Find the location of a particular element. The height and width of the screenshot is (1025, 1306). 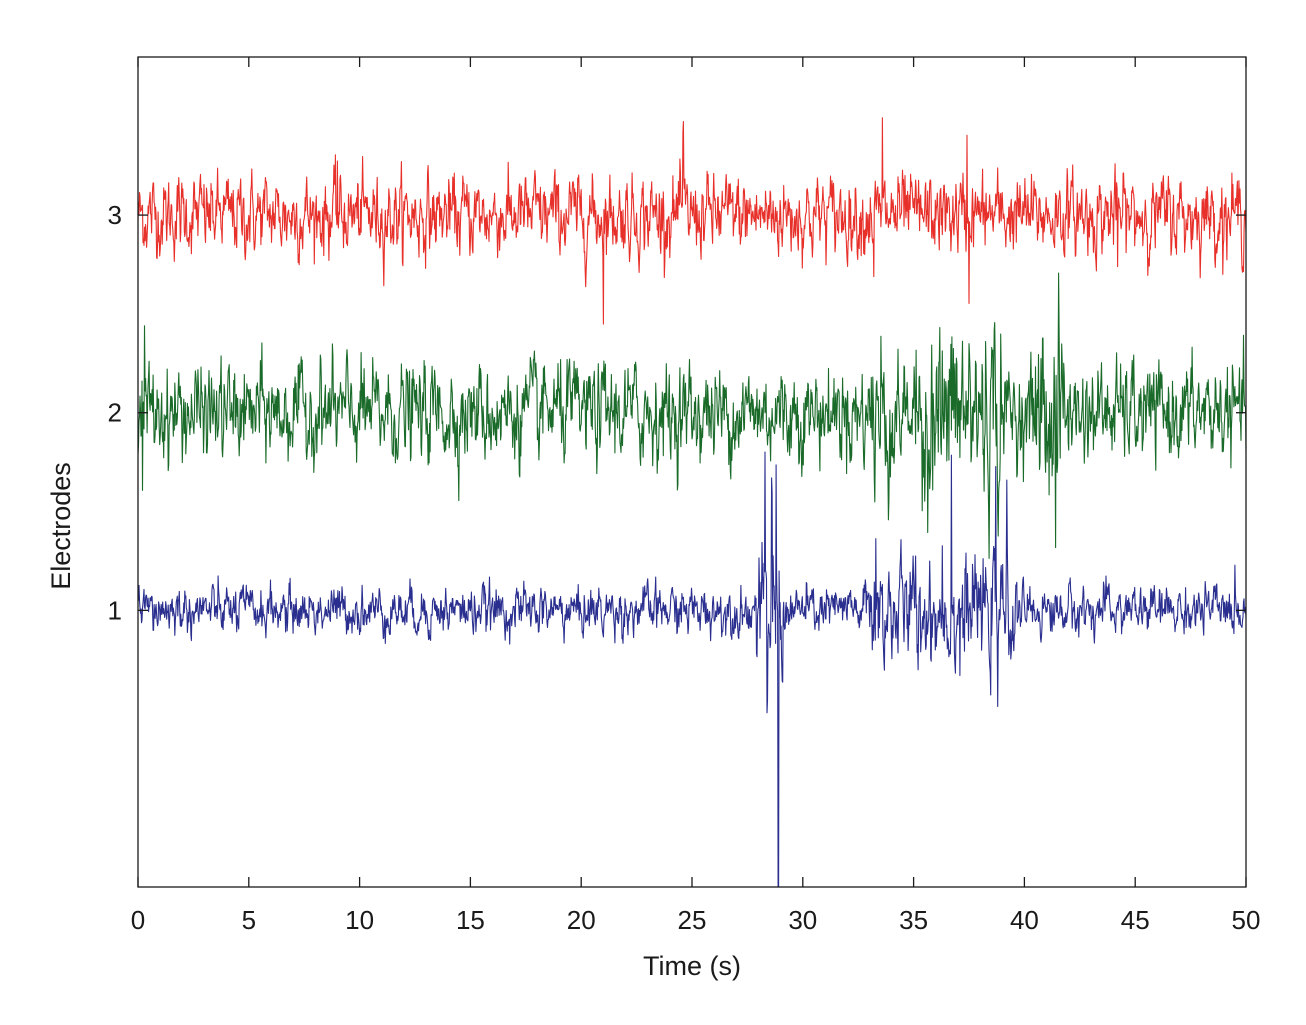

y-axis-title: Electrodes is located at coordinates (61, 526).